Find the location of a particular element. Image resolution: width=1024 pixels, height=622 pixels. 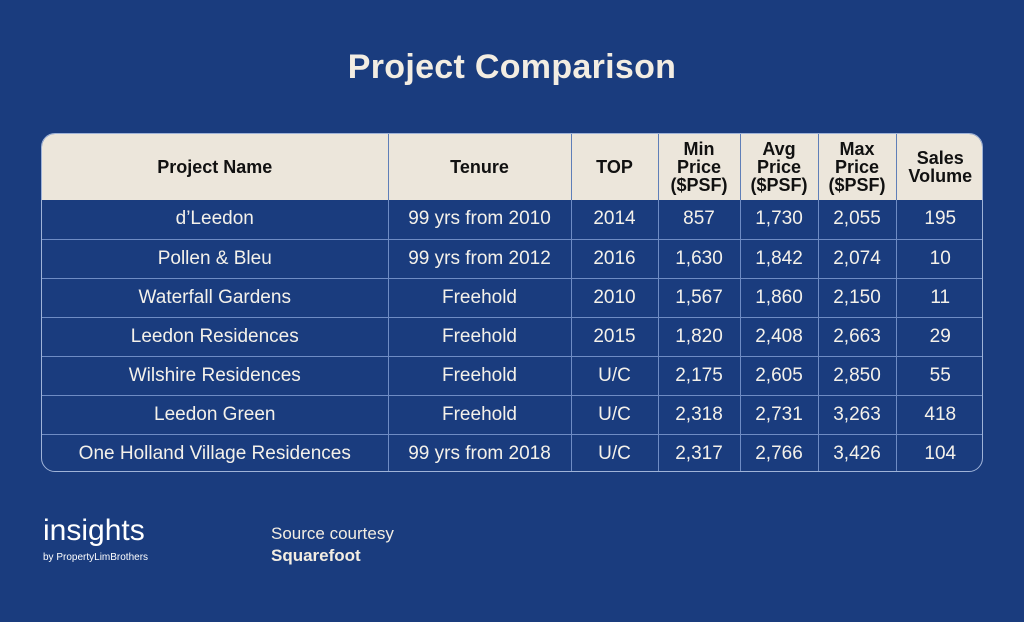

cell-min-price: 857 is located at coordinates (699, 220).